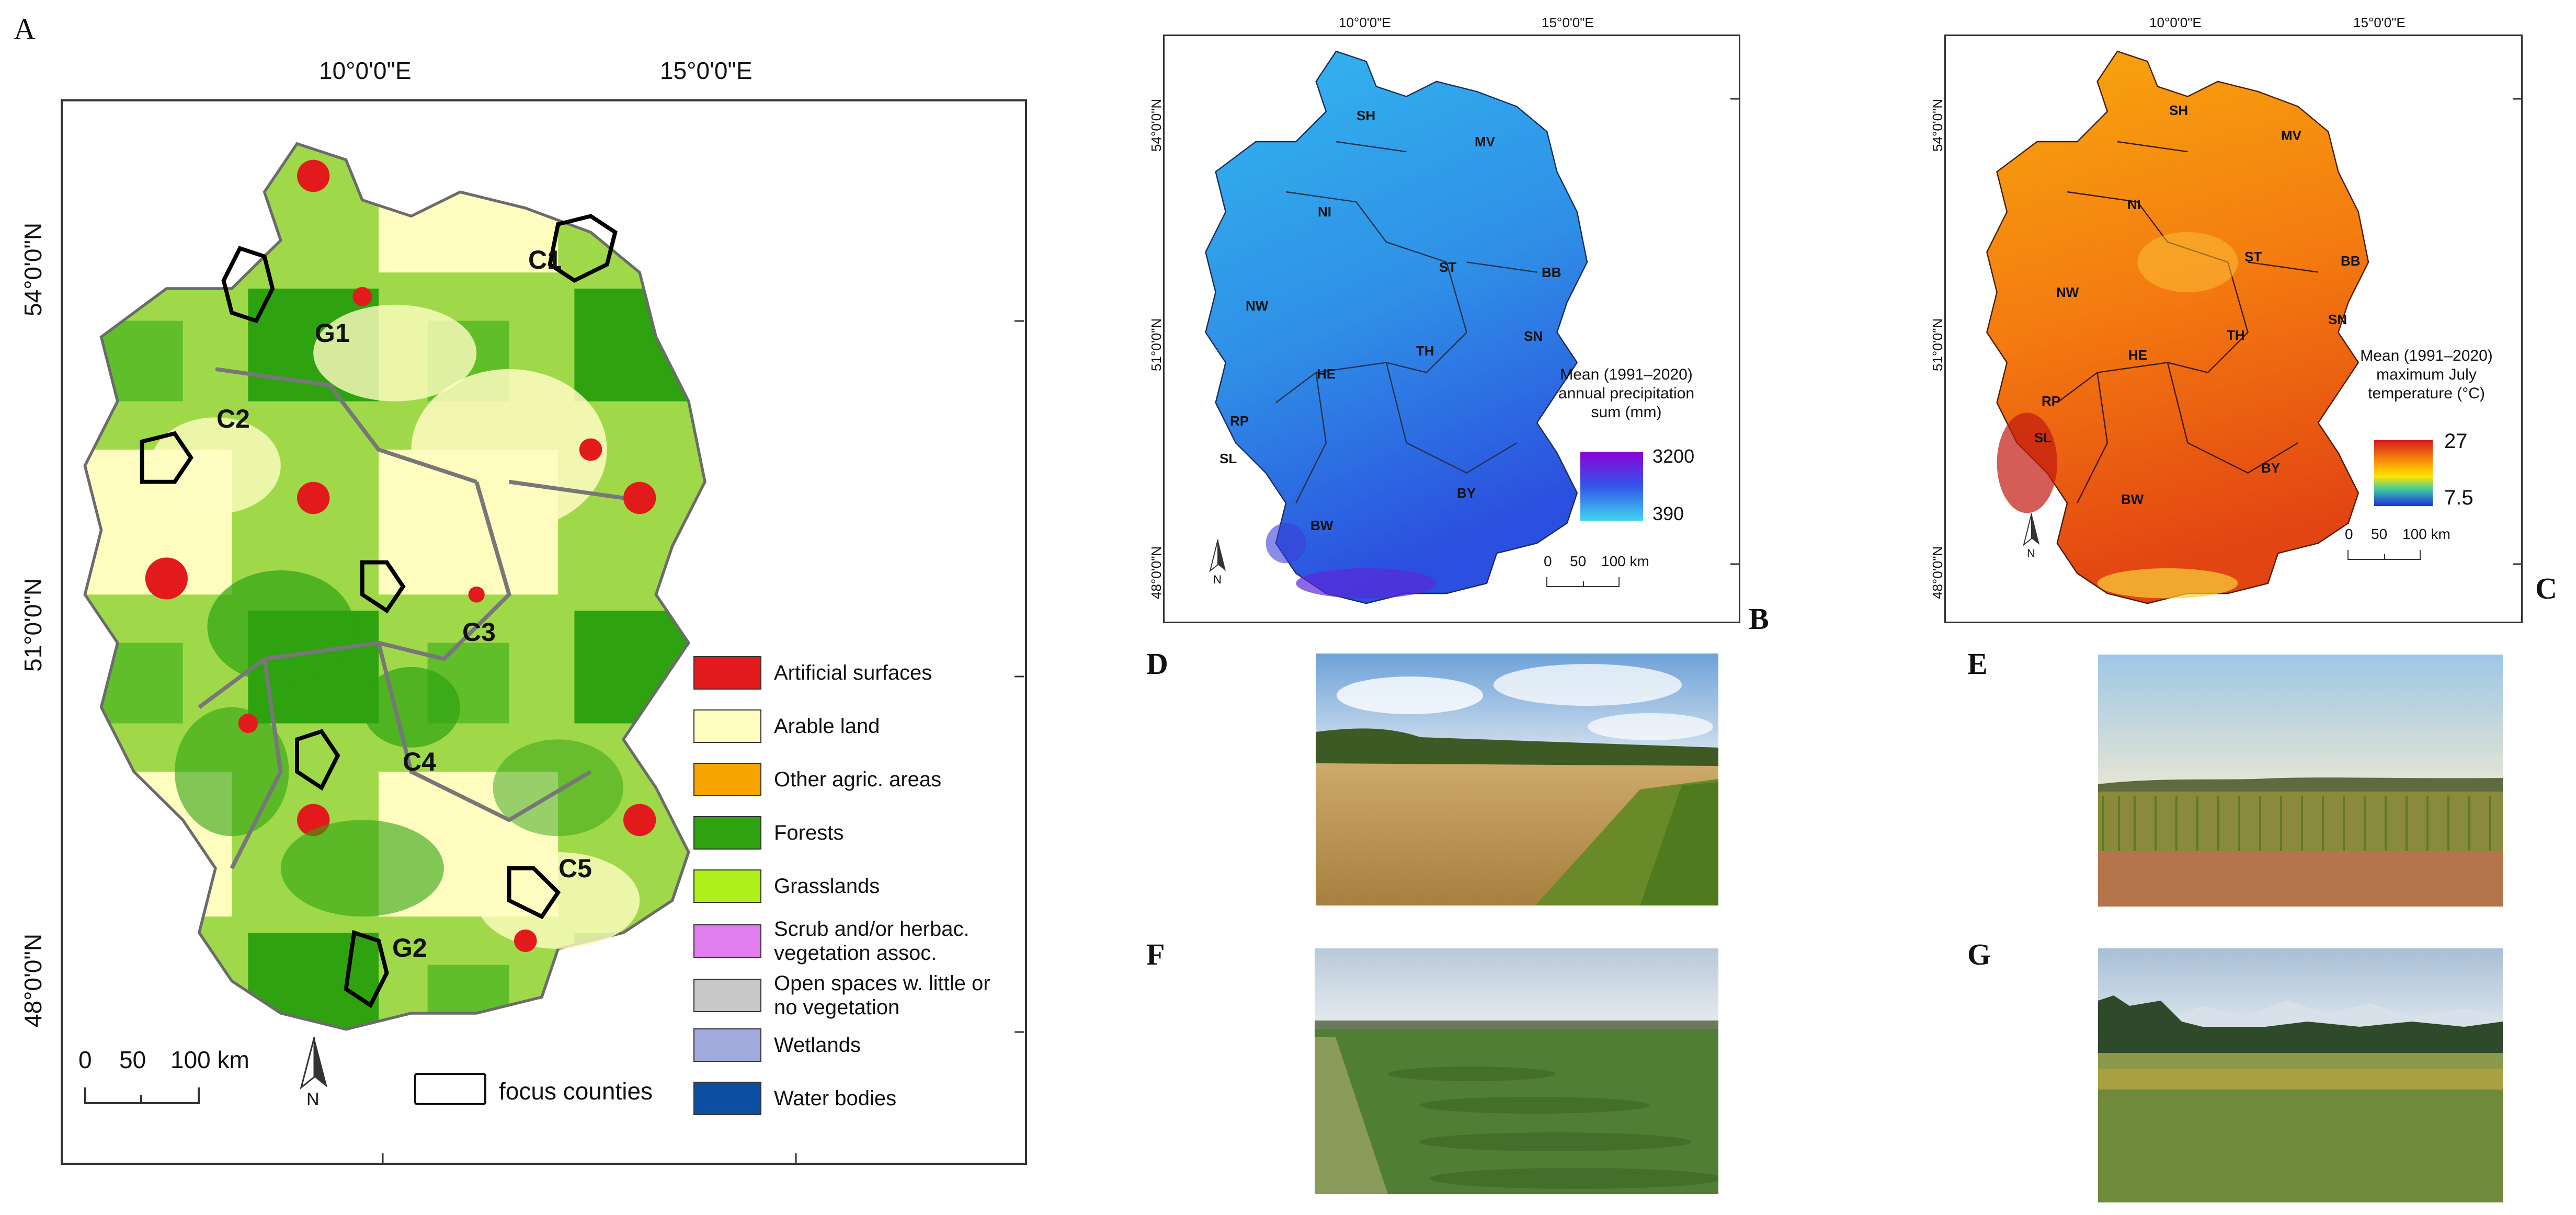 The height and width of the screenshot is (1215, 2576). What do you see at coordinates (1579, 561) in the screenshot?
I see `scale-b-50: 50` at bounding box center [1579, 561].